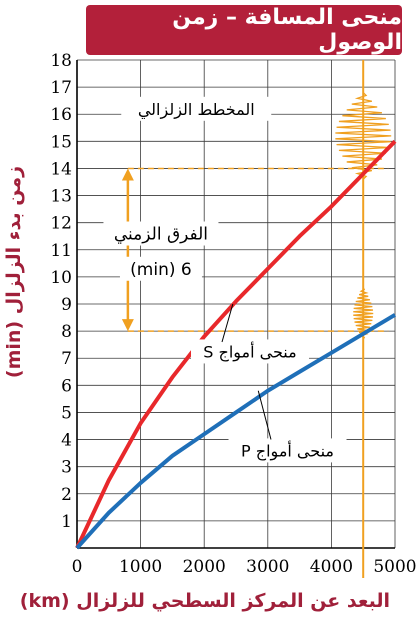 The height and width of the screenshot is (630, 419). Describe the element at coordinates (61, 115) in the screenshot. I see `y-tick-label: 16` at that location.